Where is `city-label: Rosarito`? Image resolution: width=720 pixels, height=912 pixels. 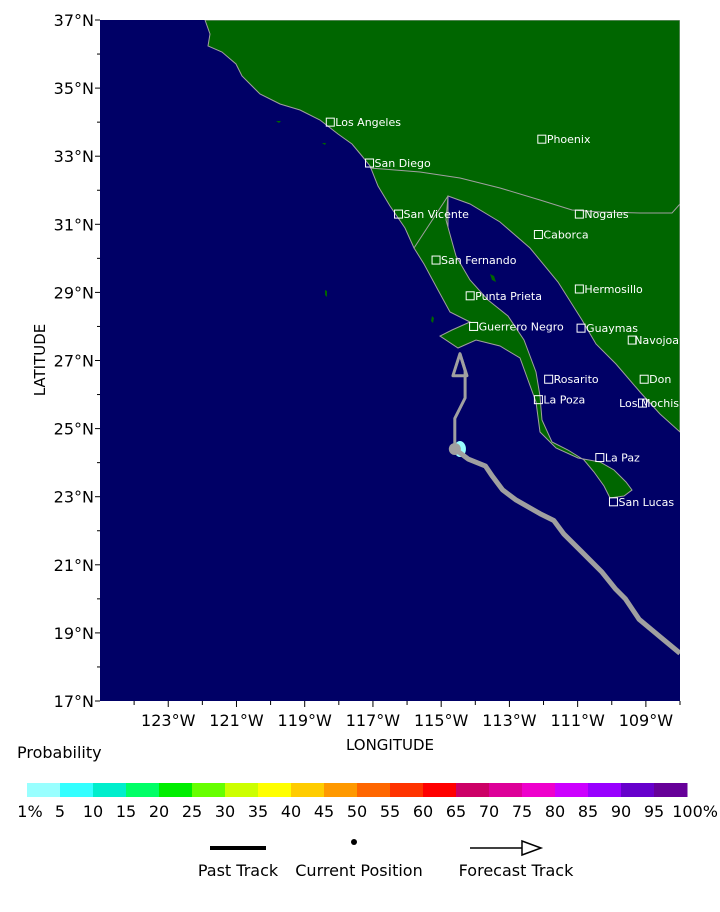
city-label: Rosarito is located at coordinates (576, 379).